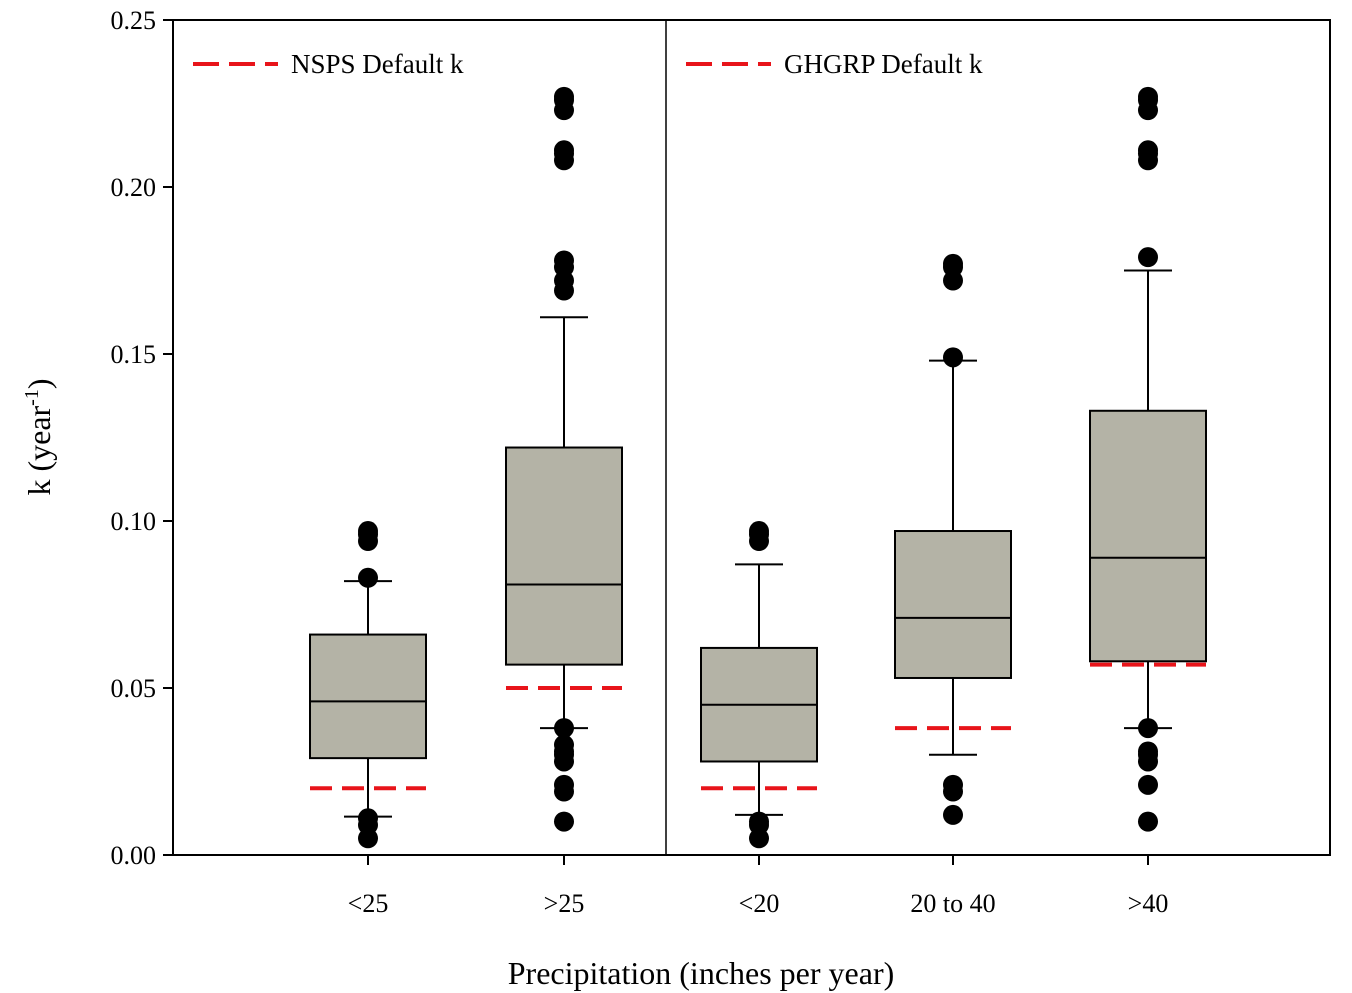  Describe the element at coordinates (564, 903) in the screenshot. I see `x-tick-label: >25` at that location.